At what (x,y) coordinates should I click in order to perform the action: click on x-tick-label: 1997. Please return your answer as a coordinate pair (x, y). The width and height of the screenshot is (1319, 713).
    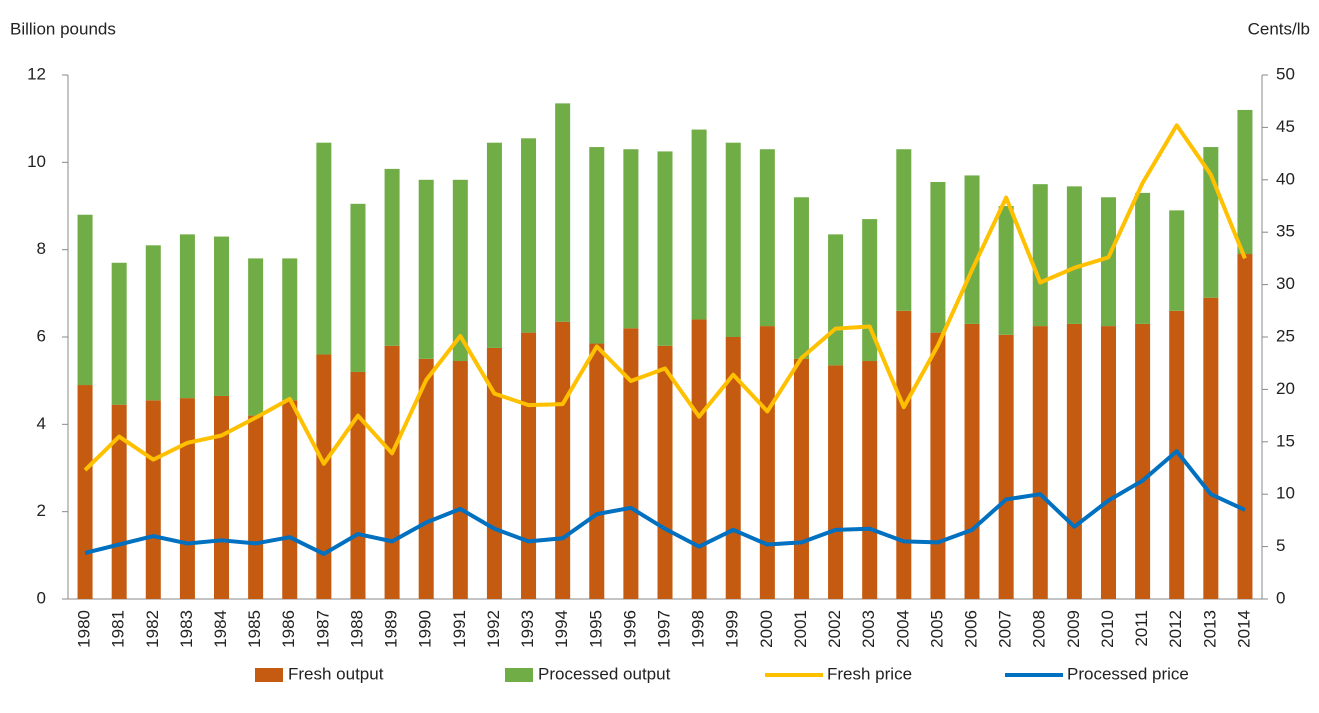
    Looking at the image, I should click on (663, 629).